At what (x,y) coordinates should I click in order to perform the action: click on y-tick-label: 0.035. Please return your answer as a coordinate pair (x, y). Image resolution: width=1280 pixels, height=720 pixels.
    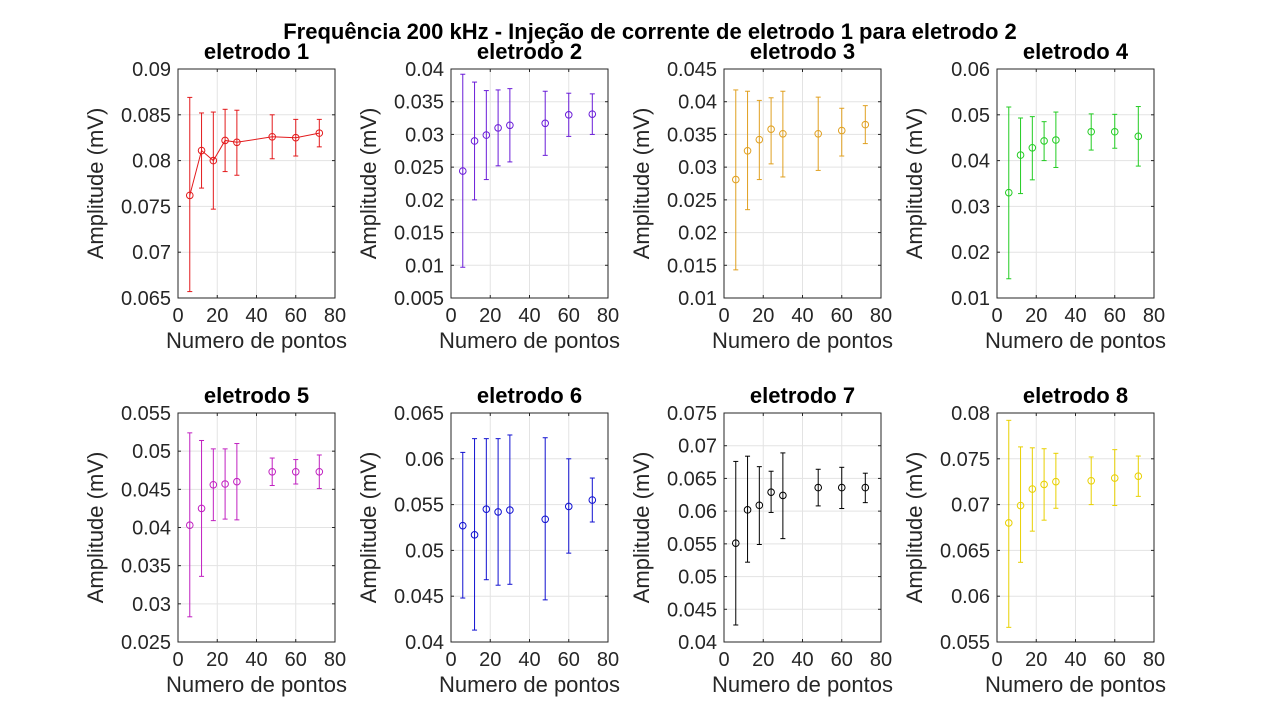
    Looking at the image, I should click on (146, 567).